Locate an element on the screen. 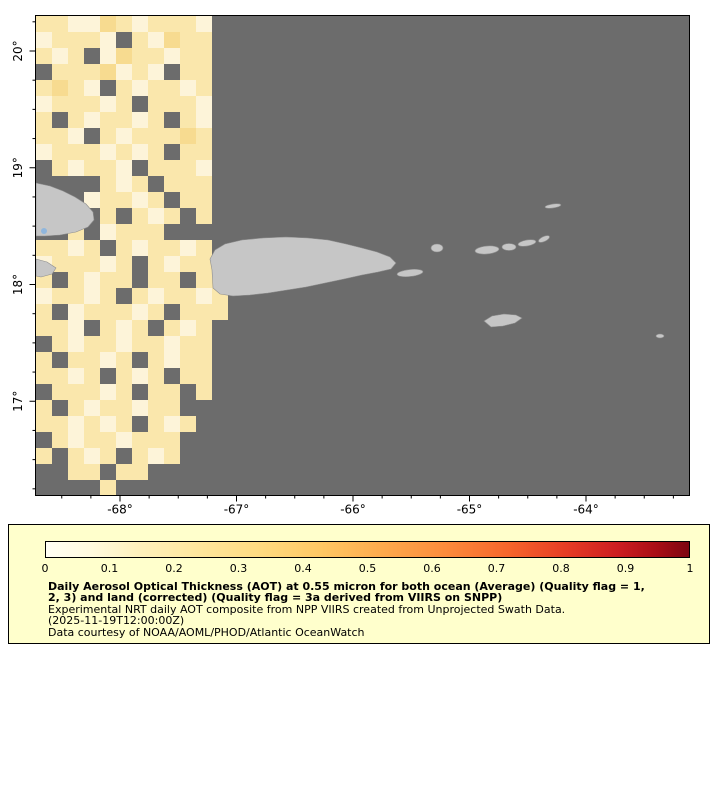  puerto-rico-island is located at coordinates (303, 266).